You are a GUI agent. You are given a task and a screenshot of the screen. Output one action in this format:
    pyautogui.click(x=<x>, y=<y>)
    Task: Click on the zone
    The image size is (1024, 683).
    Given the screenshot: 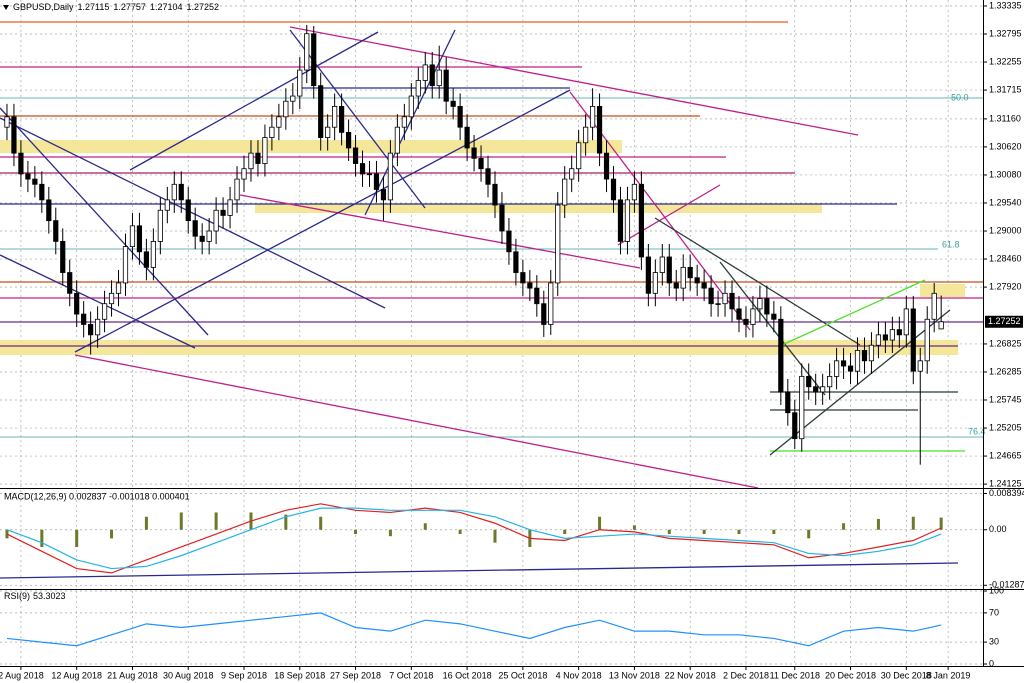 What is the action you would take?
    pyautogui.click(x=538, y=208)
    